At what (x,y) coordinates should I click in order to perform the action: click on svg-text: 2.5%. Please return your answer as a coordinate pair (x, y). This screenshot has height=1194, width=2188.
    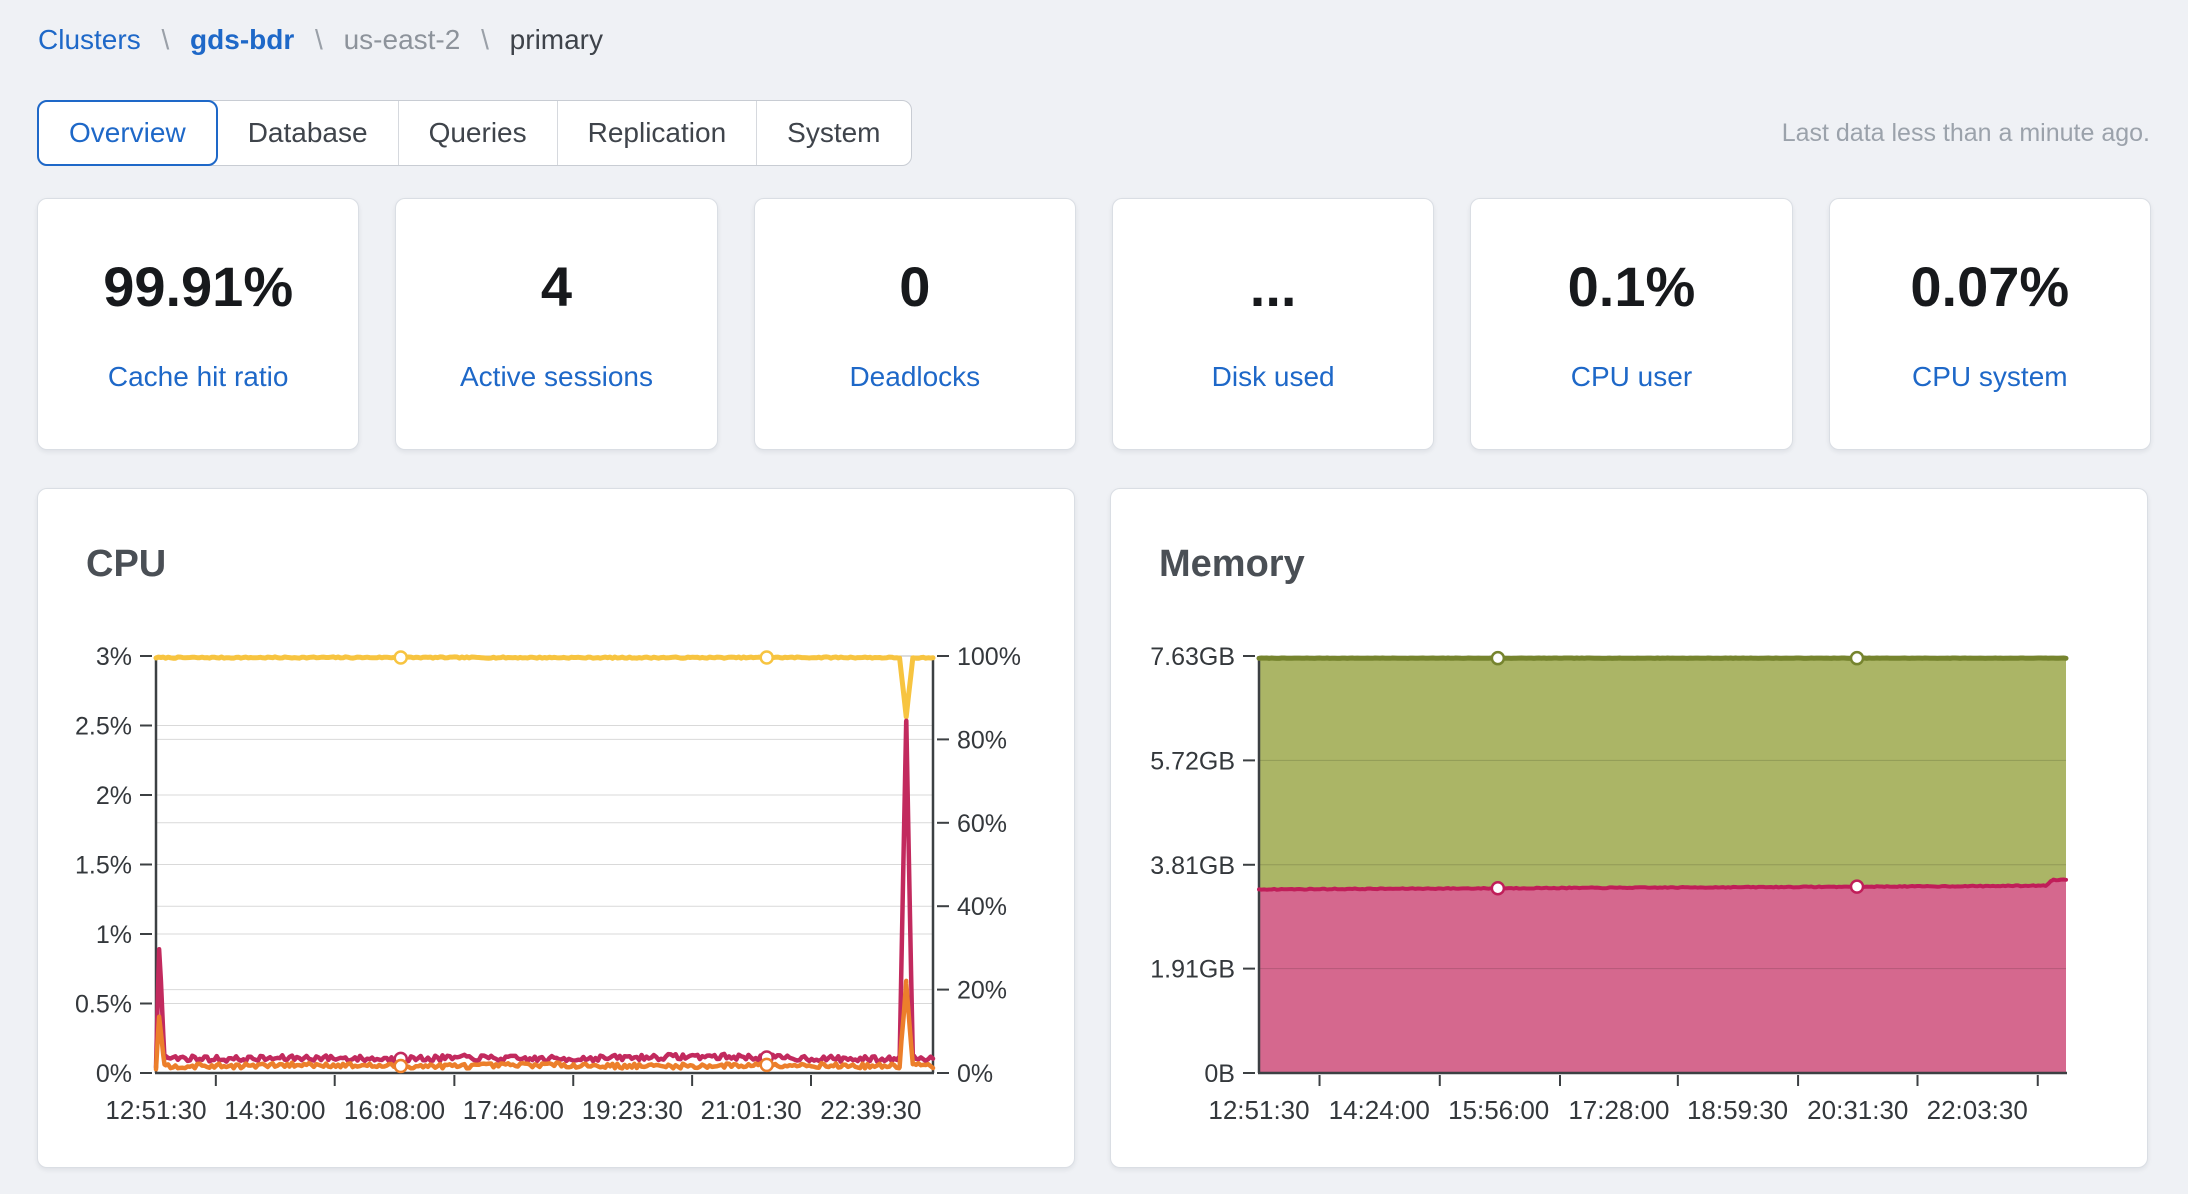
    Looking at the image, I should click on (103, 727).